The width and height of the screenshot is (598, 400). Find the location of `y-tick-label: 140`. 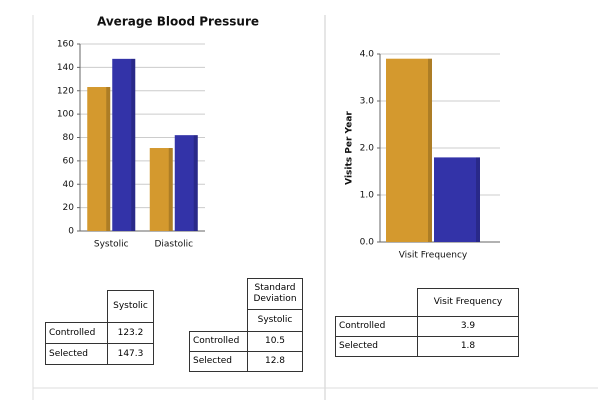

y-tick-label: 140 is located at coordinates (65, 68).